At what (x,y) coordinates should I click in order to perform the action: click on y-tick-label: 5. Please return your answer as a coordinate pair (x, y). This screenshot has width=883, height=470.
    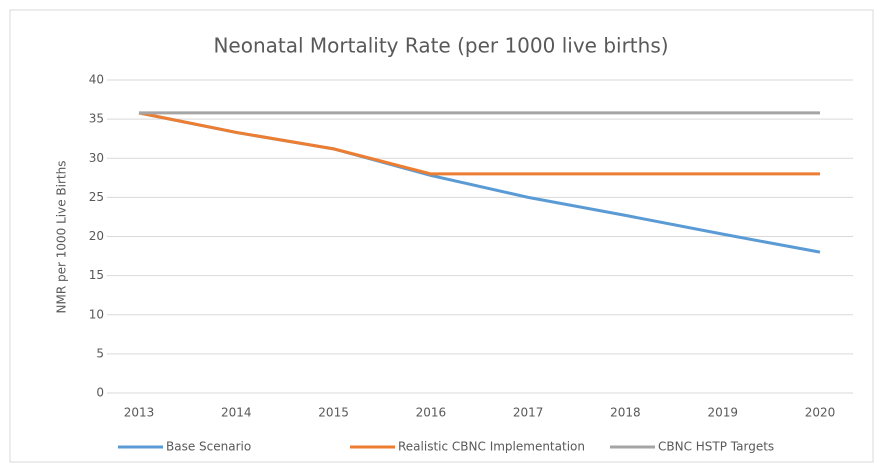
    Looking at the image, I should click on (100, 353).